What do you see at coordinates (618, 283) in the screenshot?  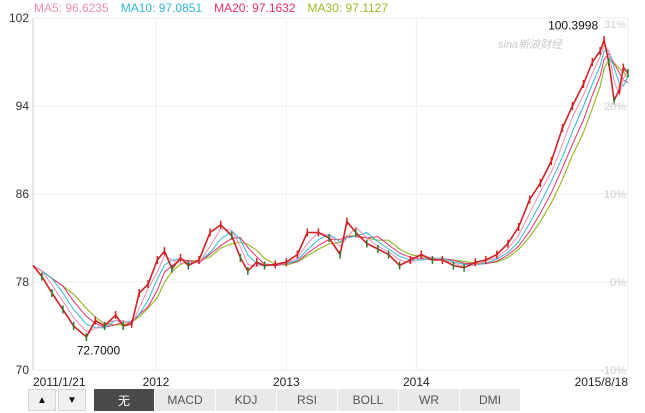 I see `y2-tick-label: 0%` at bounding box center [618, 283].